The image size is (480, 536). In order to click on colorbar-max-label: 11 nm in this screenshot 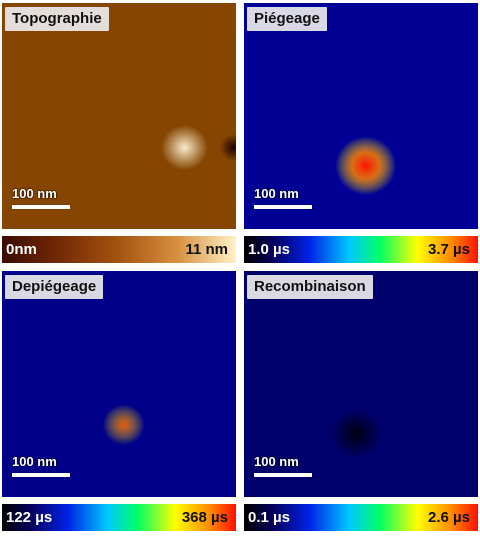, I will do `click(206, 249)`.